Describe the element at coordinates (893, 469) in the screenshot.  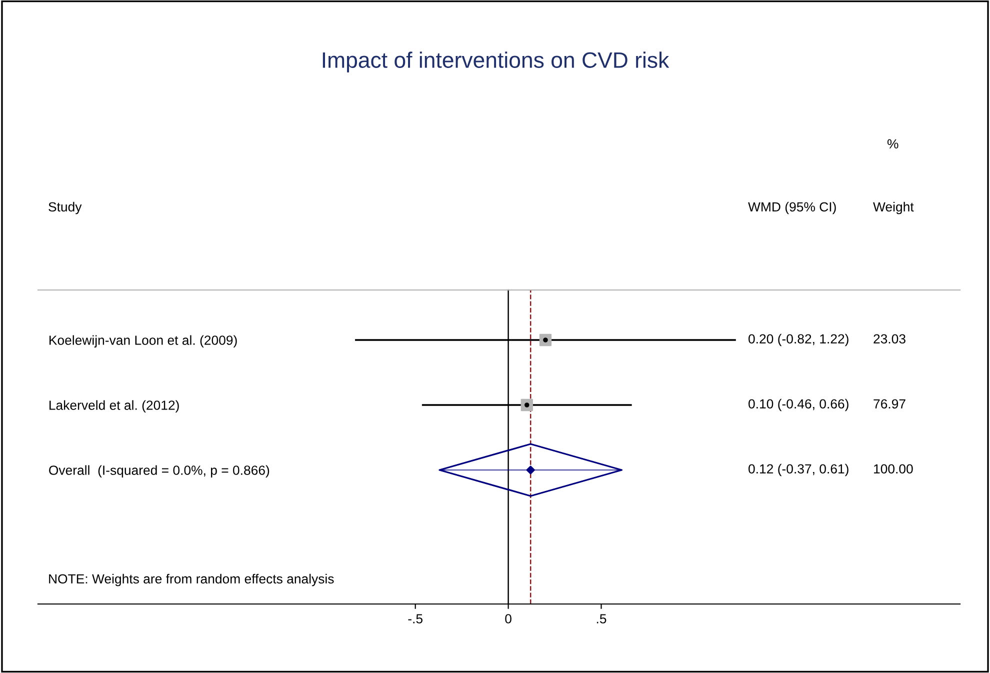
I see `annotation: 100.00` at that location.